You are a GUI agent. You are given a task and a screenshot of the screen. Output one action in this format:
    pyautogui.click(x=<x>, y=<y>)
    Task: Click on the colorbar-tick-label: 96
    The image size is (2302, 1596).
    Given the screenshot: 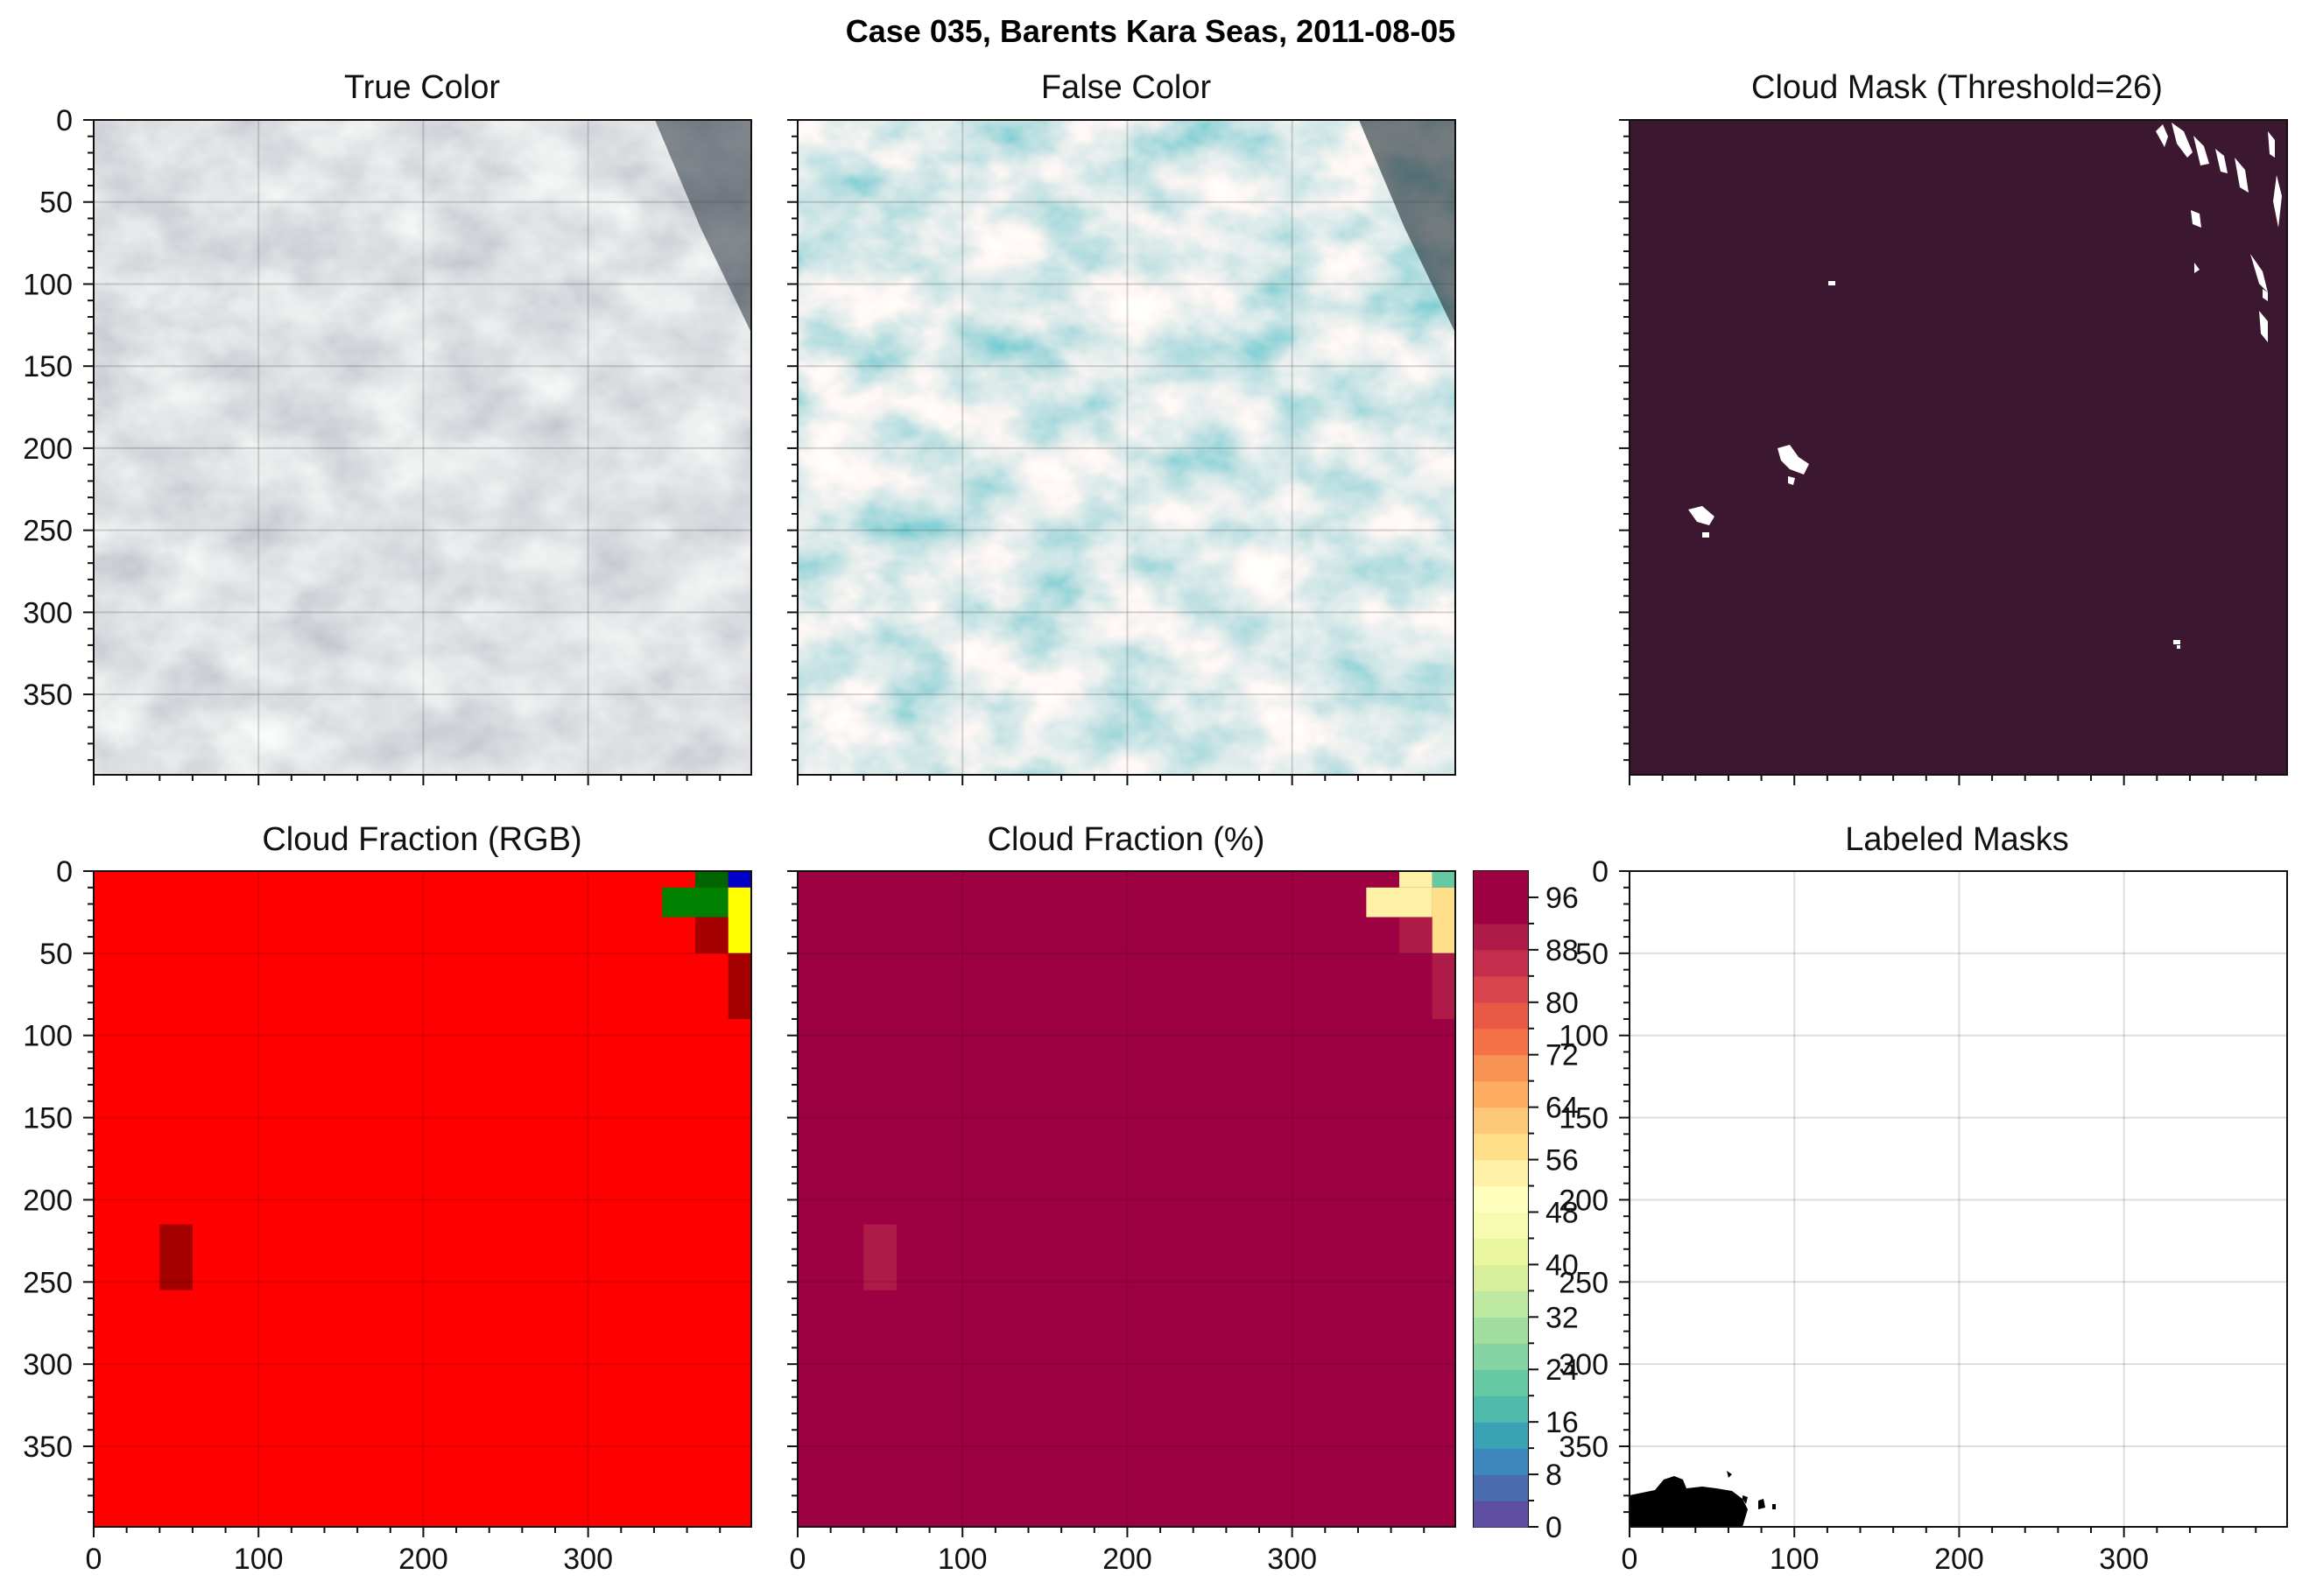 What is the action you would take?
    pyautogui.click(x=1562, y=898)
    